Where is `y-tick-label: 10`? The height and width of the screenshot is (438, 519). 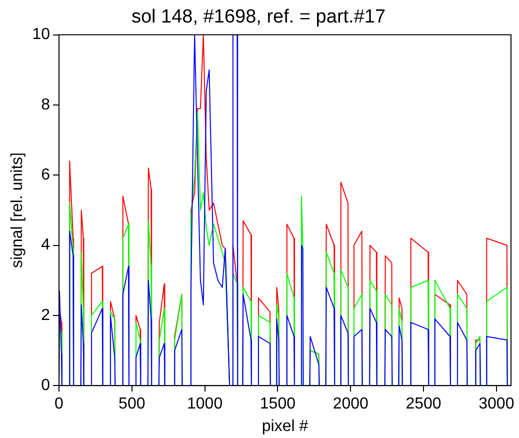
y-tick-label: 10 is located at coordinates (41, 35).